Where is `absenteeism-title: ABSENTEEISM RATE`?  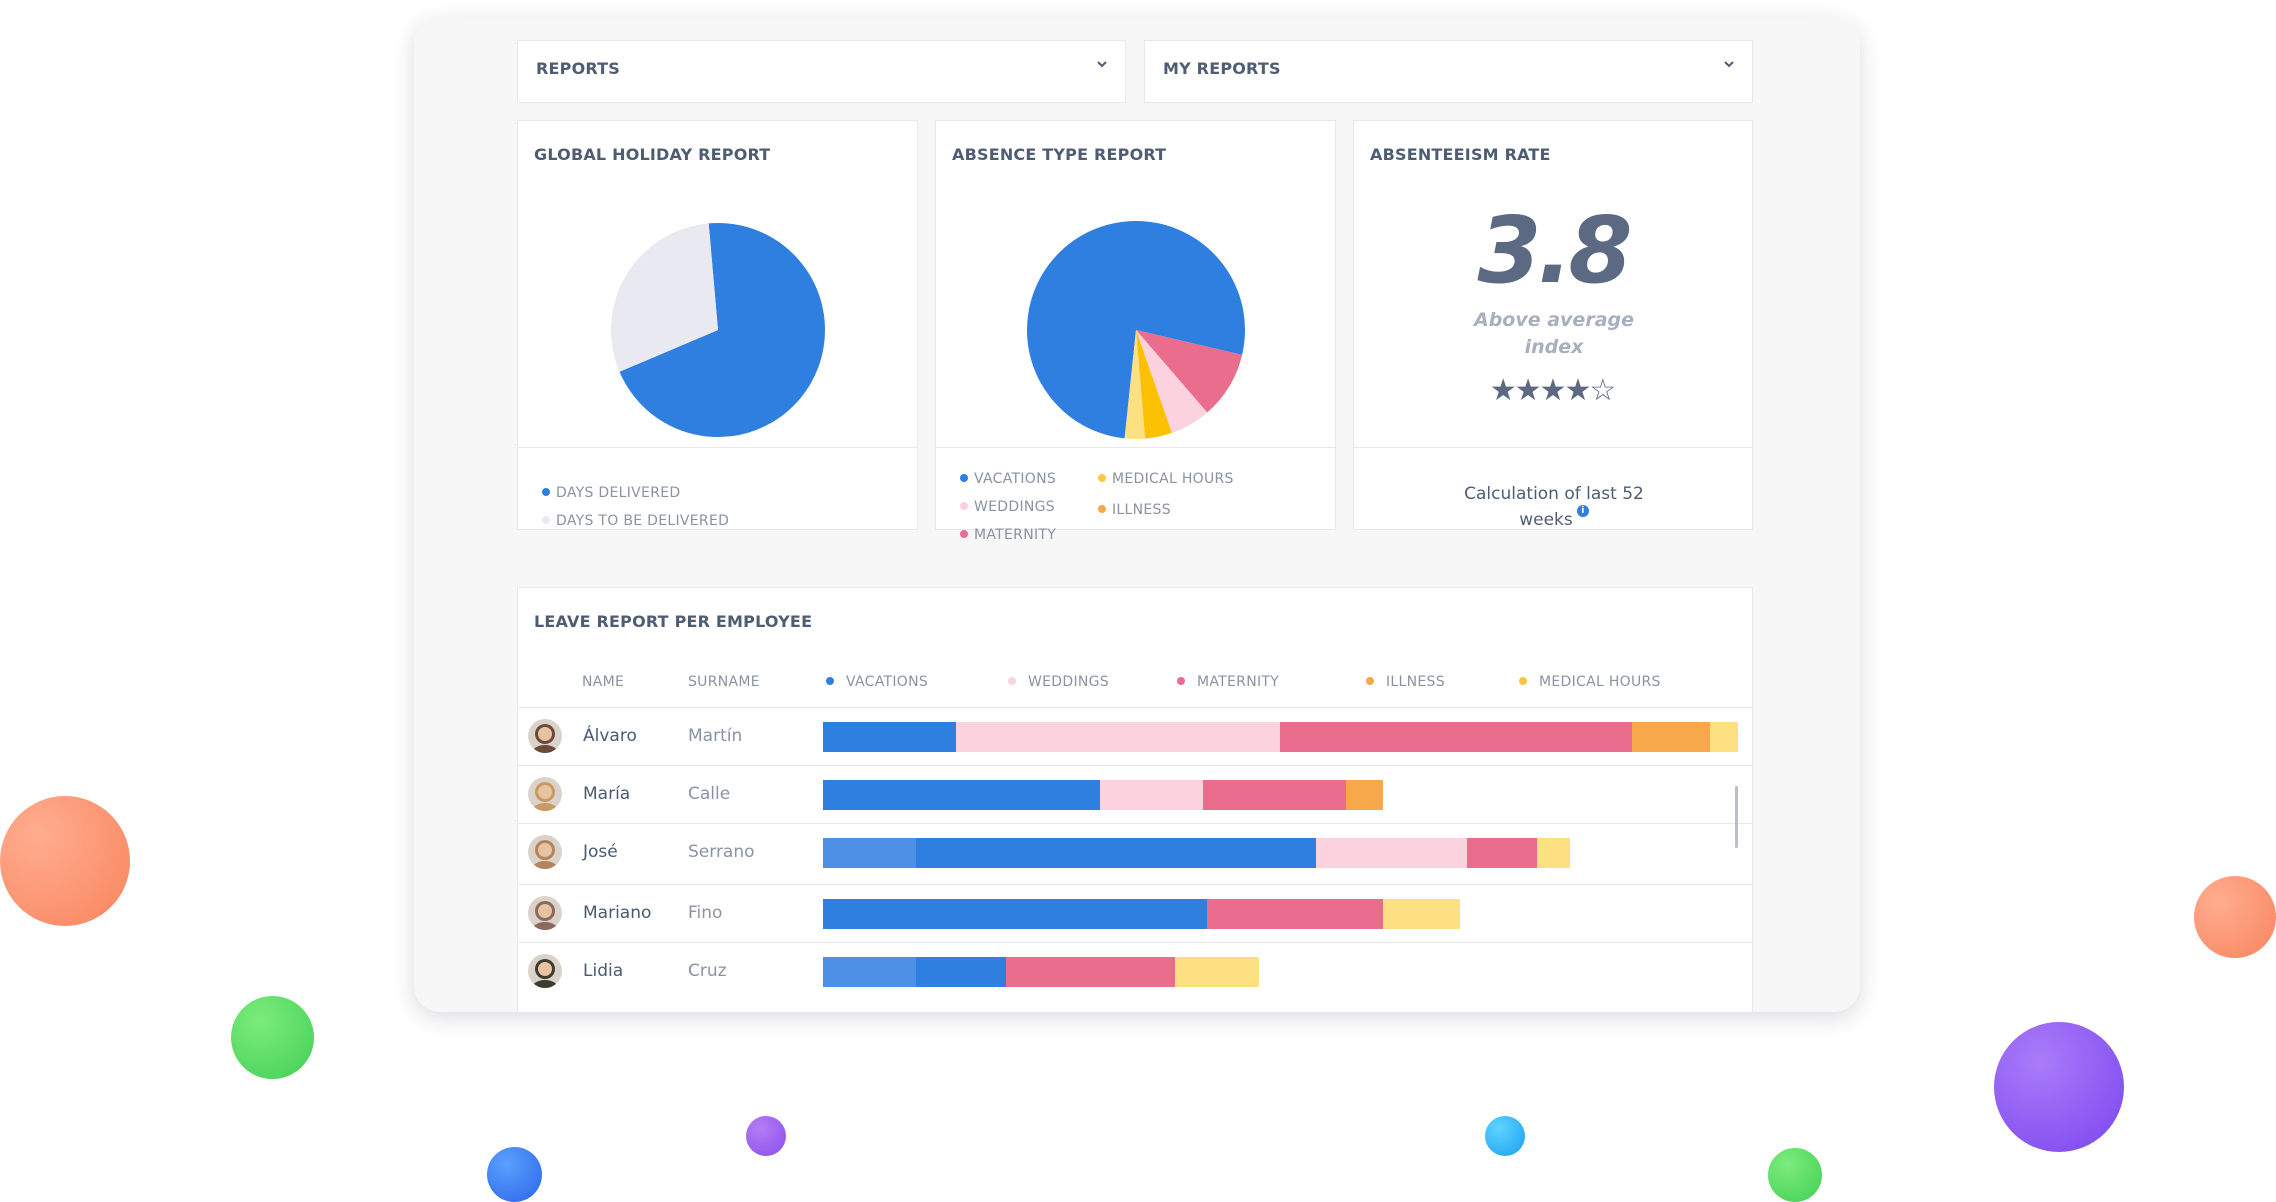
absenteeism-title: ABSENTEEISM RATE is located at coordinates (1460, 154).